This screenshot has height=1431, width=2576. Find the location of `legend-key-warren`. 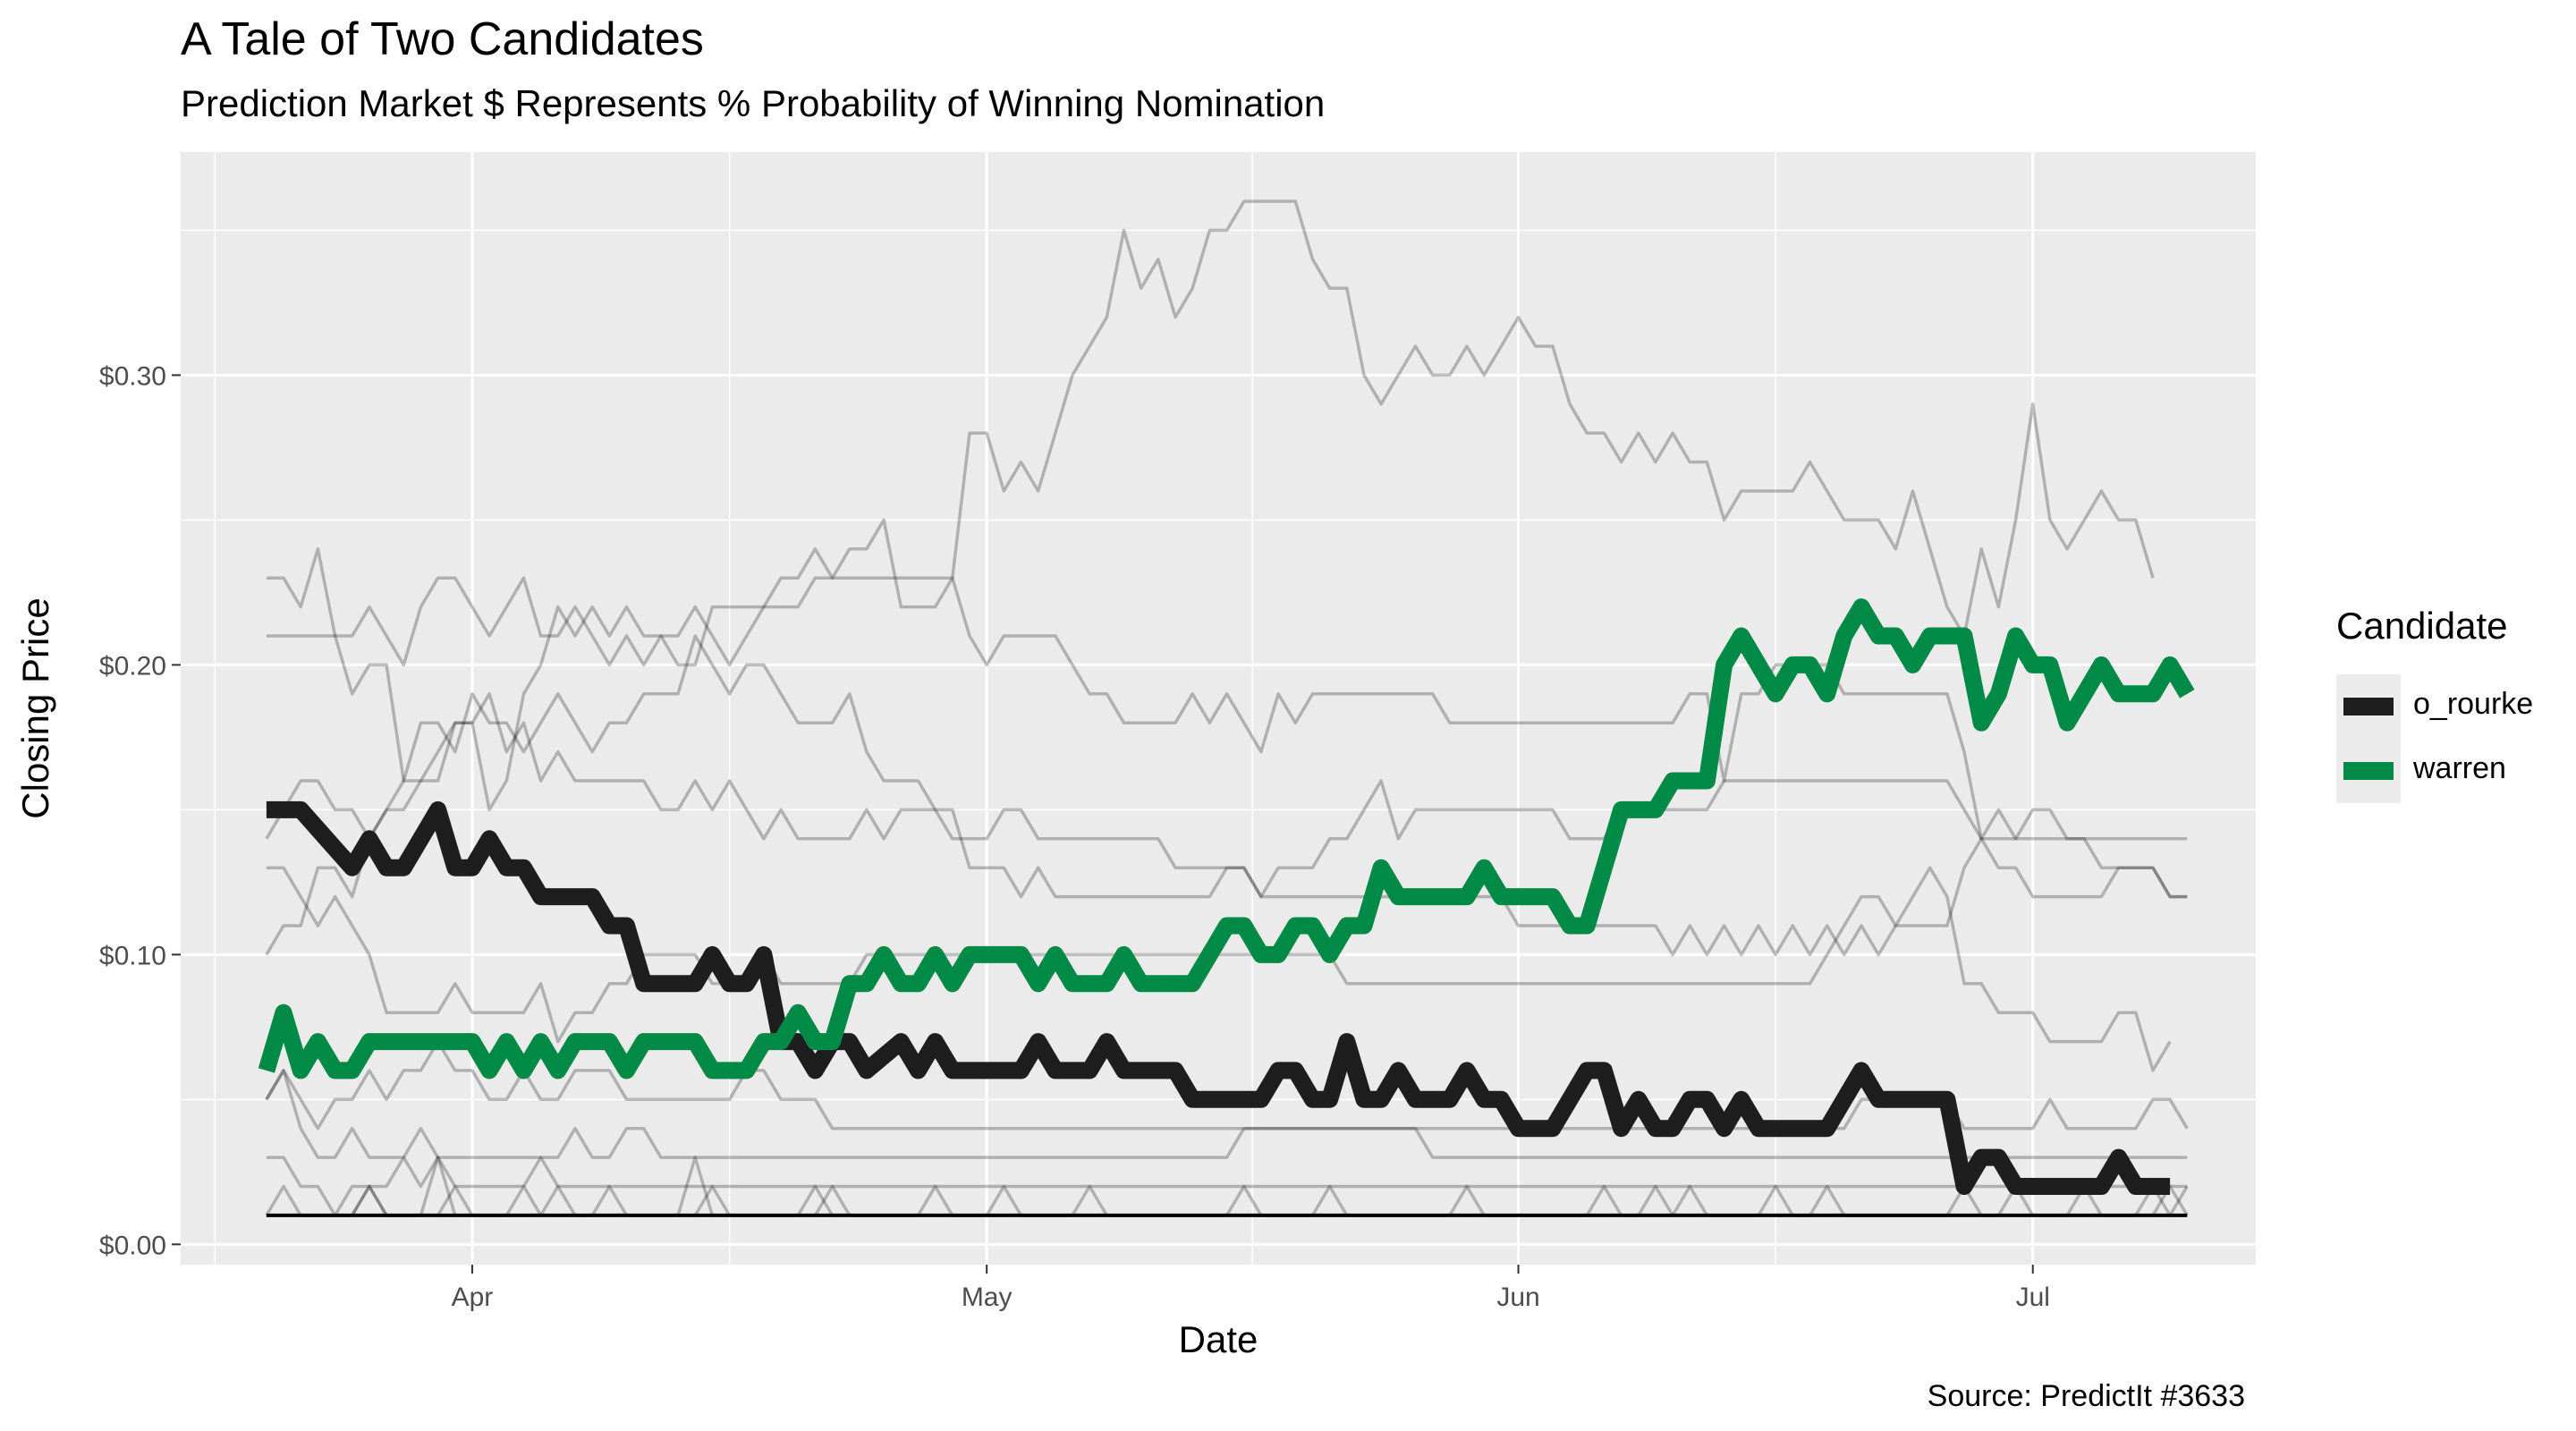

legend-key-warren is located at coordinates (2368, 771).